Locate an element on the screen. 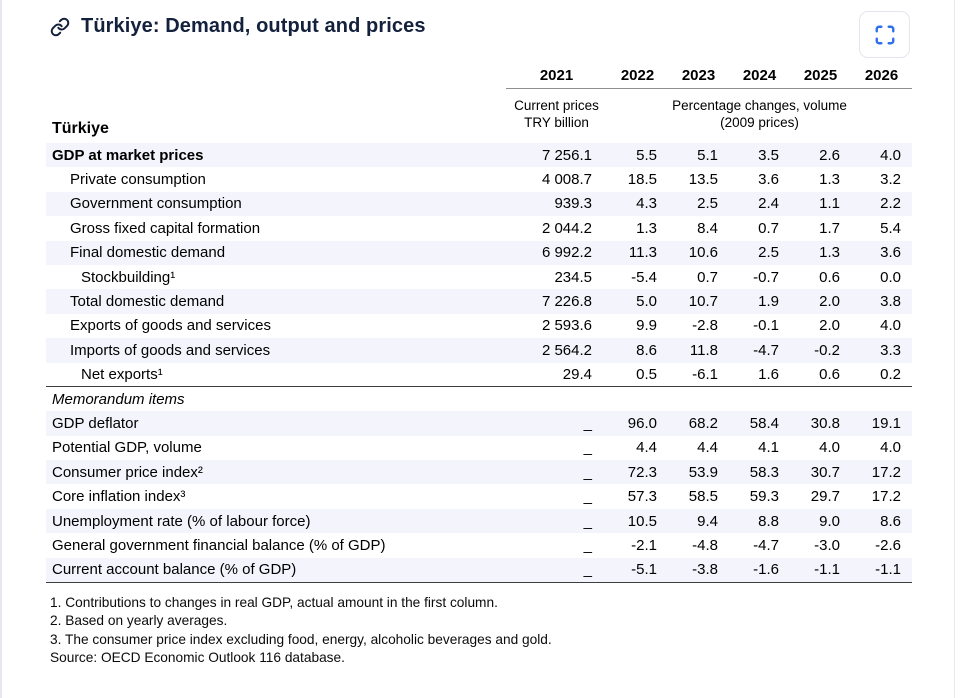  row-label: GDP deflator is located at coordinates (95, 423).